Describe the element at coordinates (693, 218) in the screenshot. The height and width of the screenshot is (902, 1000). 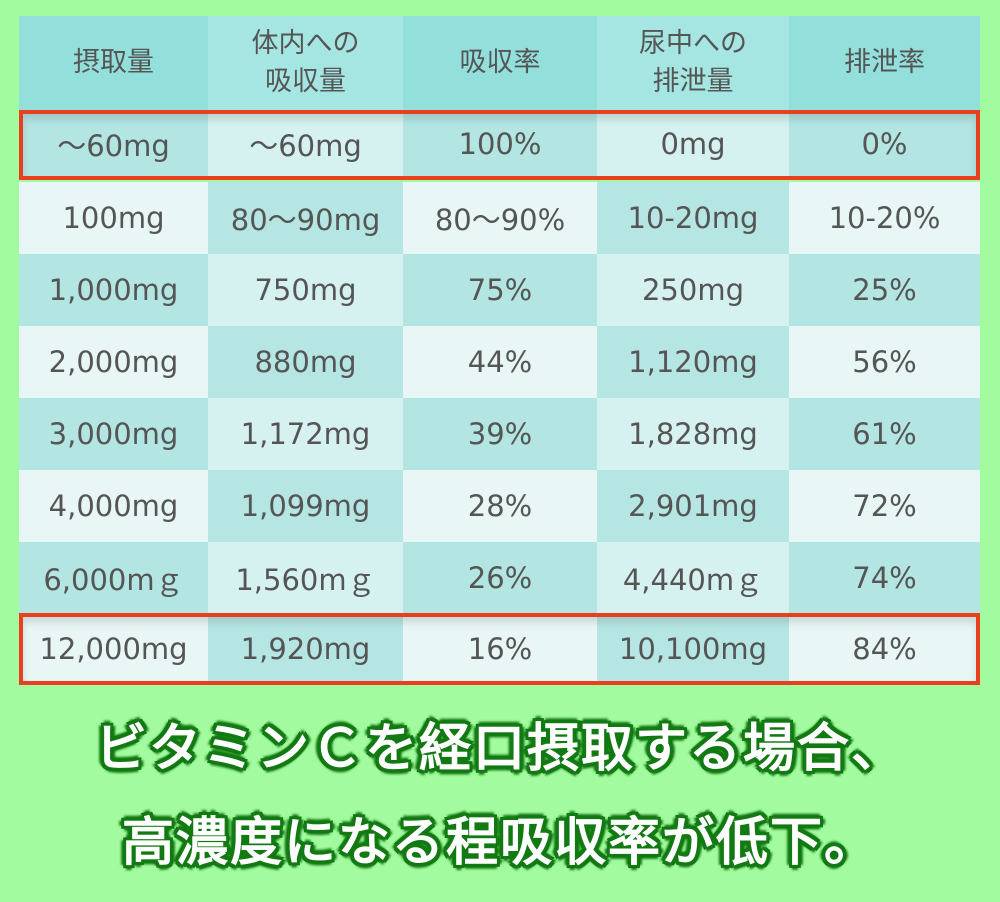
I see `table-cell: 10-20mg` at that location.